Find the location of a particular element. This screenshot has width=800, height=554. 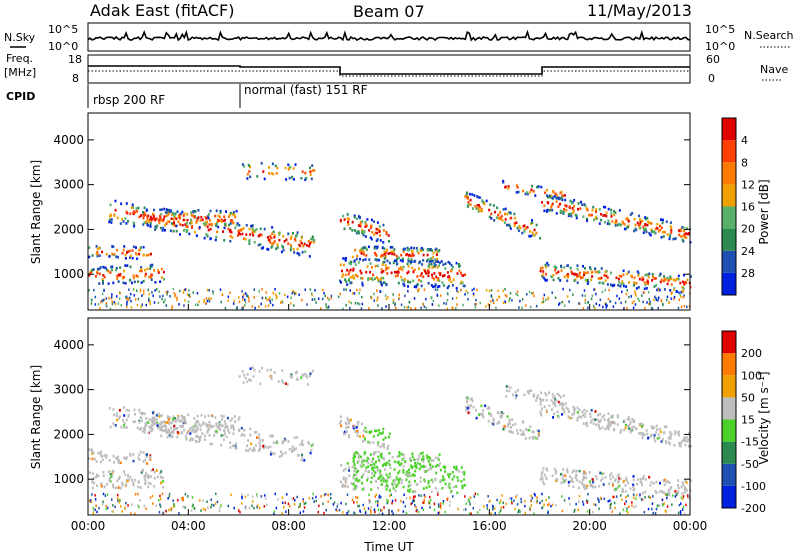

power-colorbar-tick-3: 16 is located at coordinates (748, 207).